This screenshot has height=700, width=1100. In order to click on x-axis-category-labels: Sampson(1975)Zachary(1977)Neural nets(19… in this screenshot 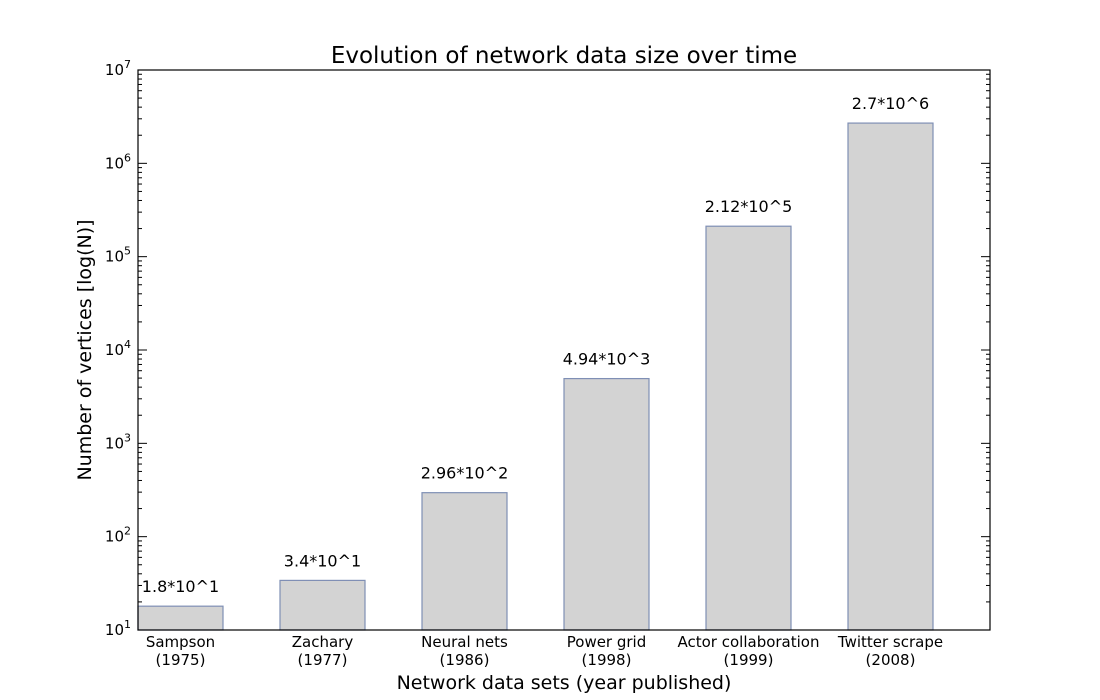, I will do `click(544, 651)`.